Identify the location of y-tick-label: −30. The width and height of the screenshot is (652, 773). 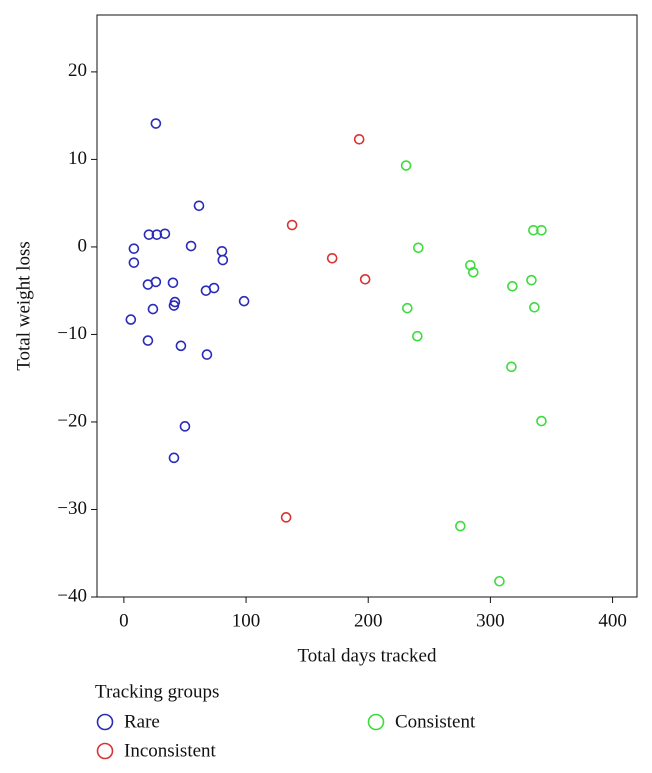
(72, 508).